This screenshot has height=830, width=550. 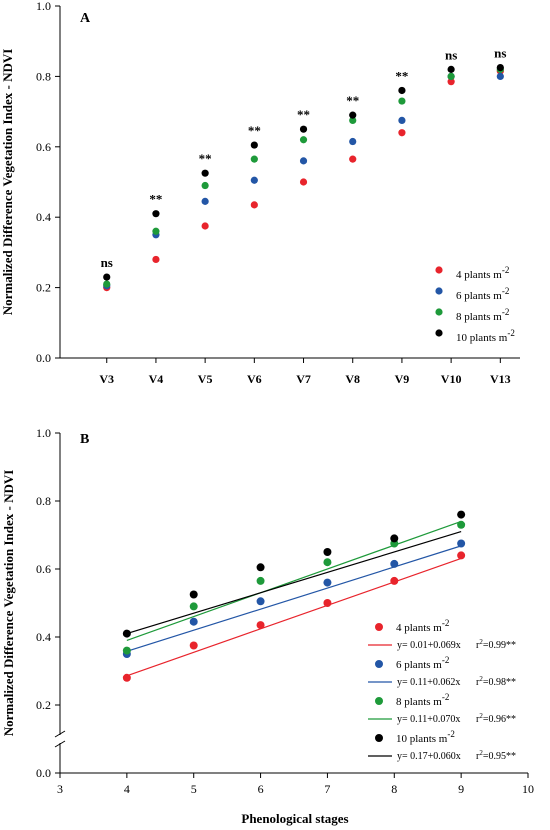 What do you see at coordinates (43, 433) in the screenshot?
I see `panel-b-y-tick-label: 1.0` at bounding box center [43, 433].